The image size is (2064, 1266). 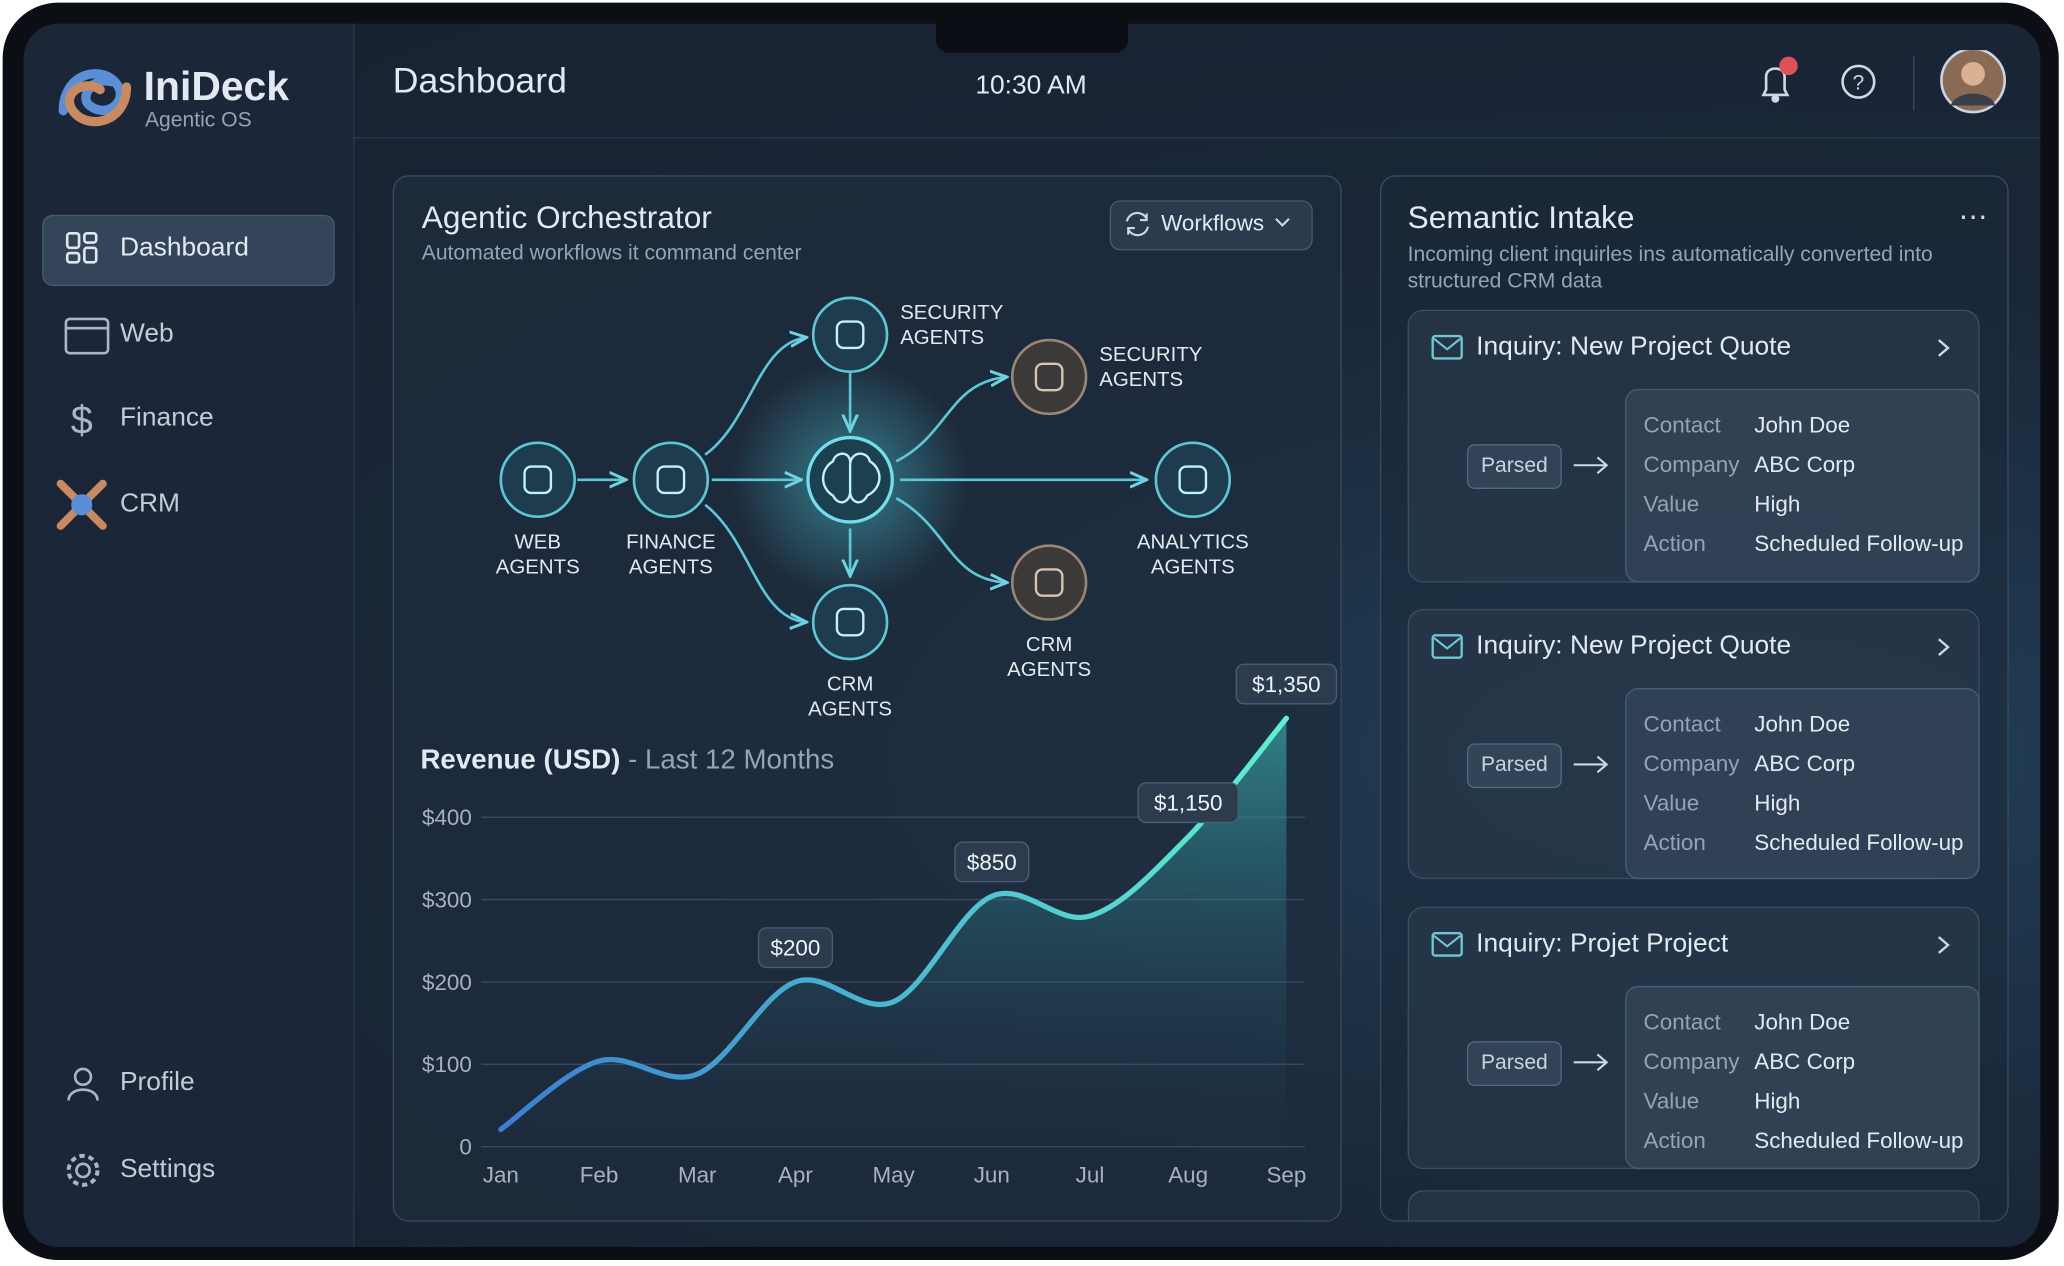 What do you see at coordinates (851, 478) in the screenshot?
I see `brain-icon` at bounding box center [851, 478].